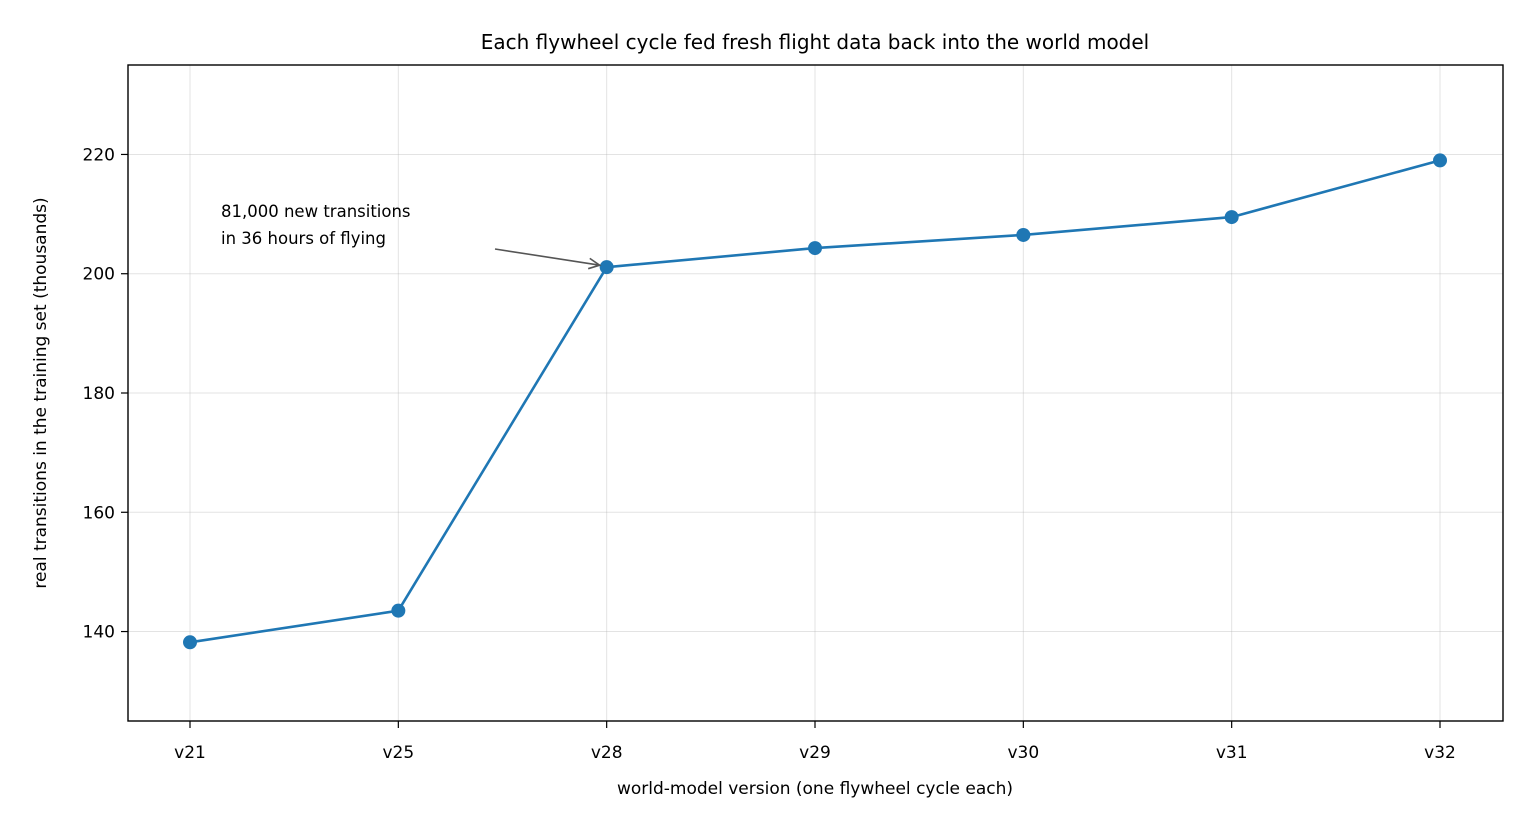 The height and width of the screenshot is (828, 1530). I want to click on y-tick-label: 180, so click(99, 394).